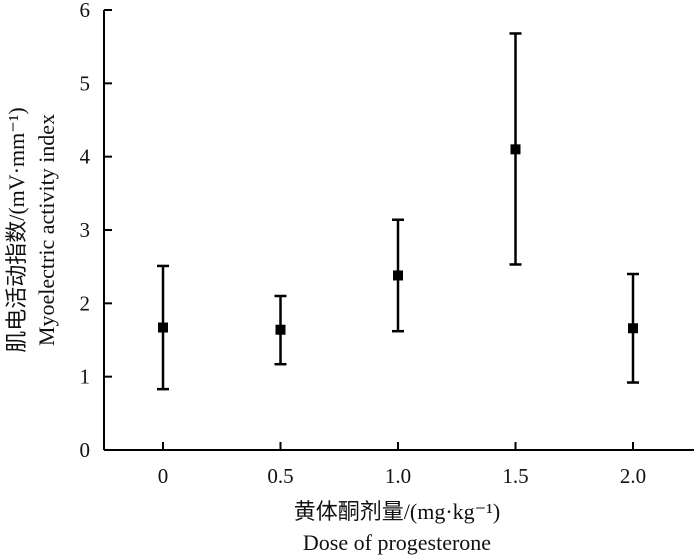 The image size is (700, 558). What do you see at coordinates (85, 450) in the screenshot?
I see `y-tick-label: 0` at bounding box center [85, 450].